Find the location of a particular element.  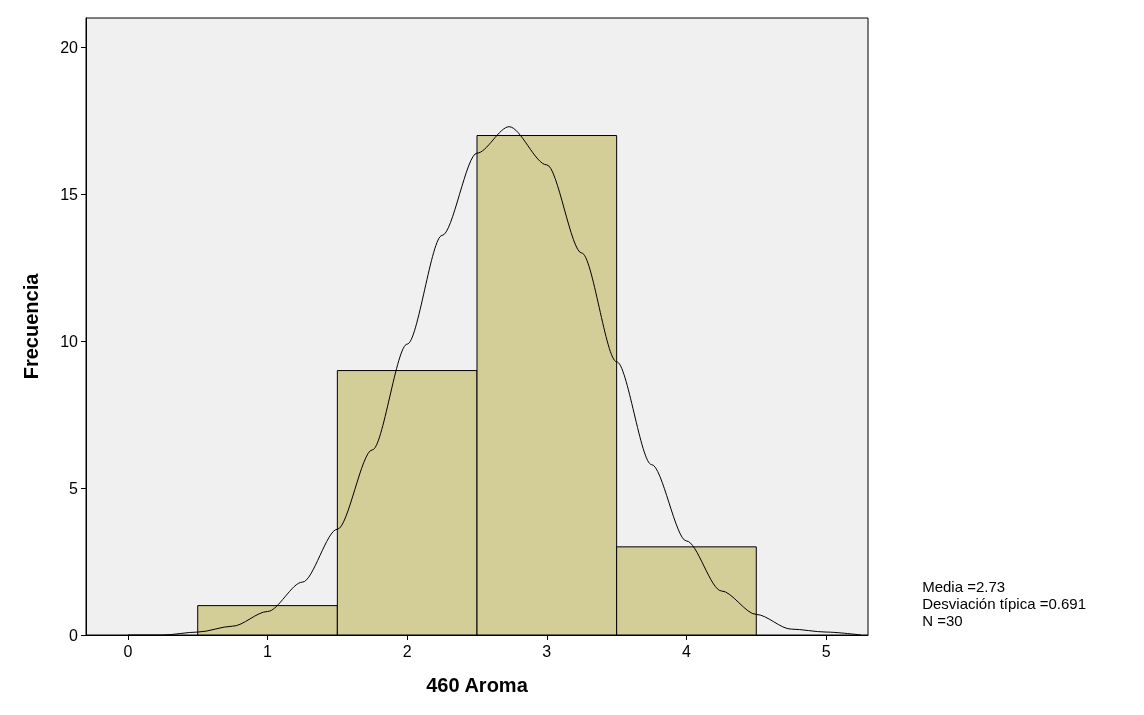

y-tick-label: 10 is located at coordinates (69, 341).